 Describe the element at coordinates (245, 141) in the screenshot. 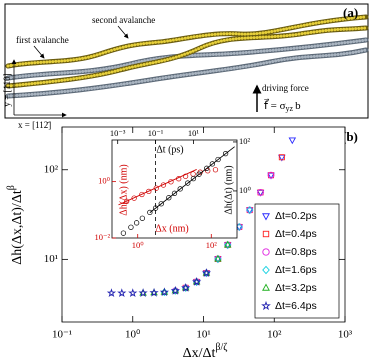

I see `inset-tick-label: 10²` at that location.